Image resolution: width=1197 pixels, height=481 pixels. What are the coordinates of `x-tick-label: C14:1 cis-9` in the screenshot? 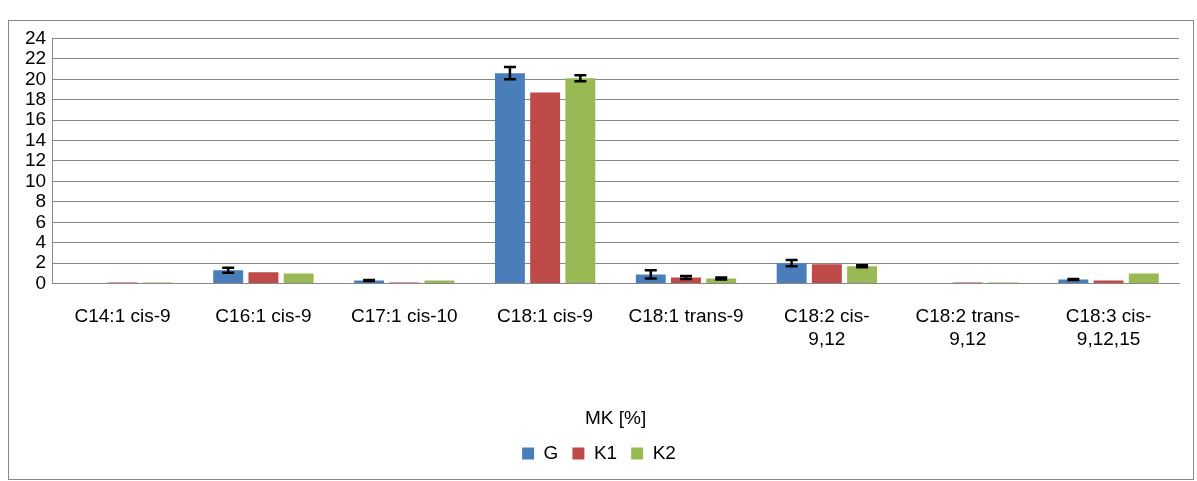 It's located at (122, 316).